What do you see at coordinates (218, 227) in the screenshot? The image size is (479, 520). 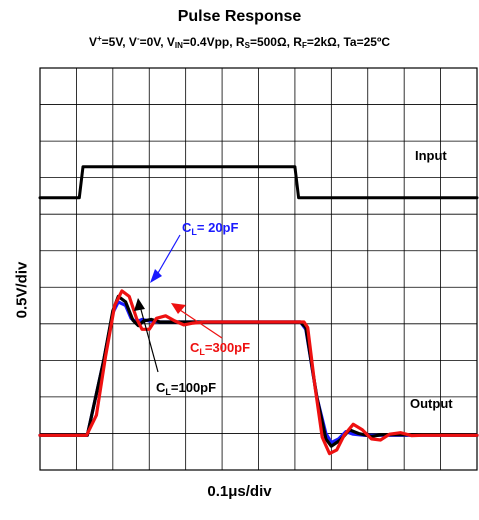 I see `cl20-label-post: = 20pF` at bounding box center [218, 227].